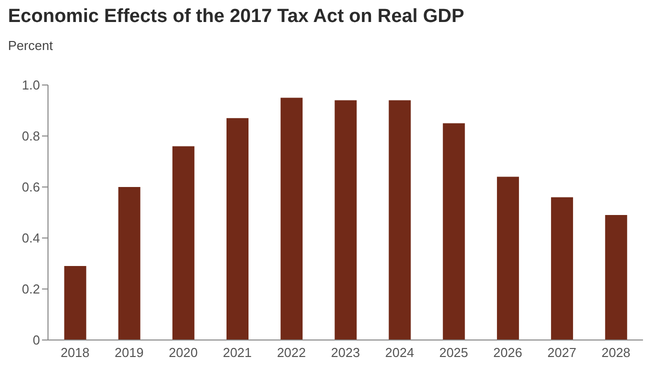  Describe the element at coordinates (237, 352) in the screenshot. I see `x-tick-label: 2021` at that location.